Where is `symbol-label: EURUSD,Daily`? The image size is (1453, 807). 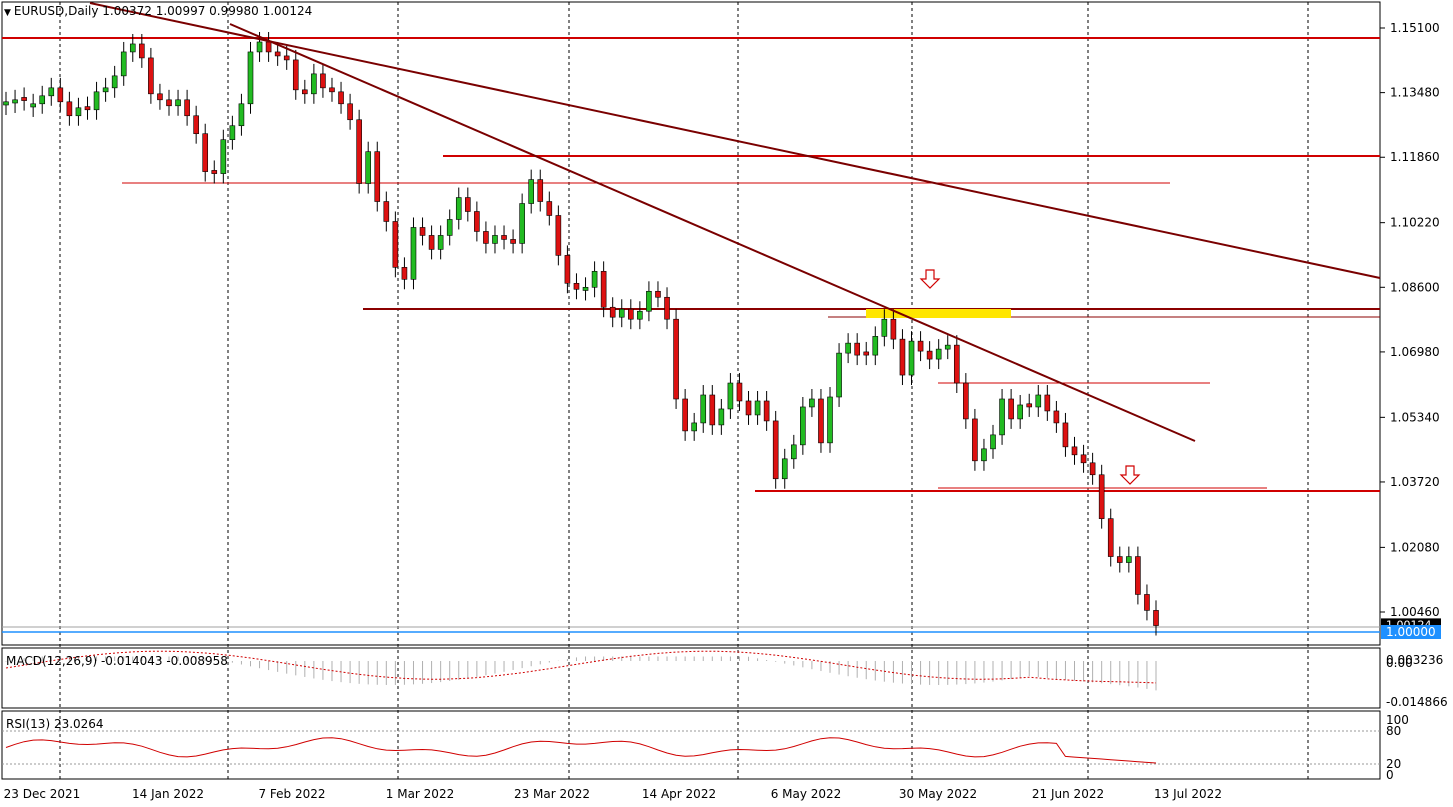
symbol-label: EURUSD,Daily is located at coordinates (56, 11).